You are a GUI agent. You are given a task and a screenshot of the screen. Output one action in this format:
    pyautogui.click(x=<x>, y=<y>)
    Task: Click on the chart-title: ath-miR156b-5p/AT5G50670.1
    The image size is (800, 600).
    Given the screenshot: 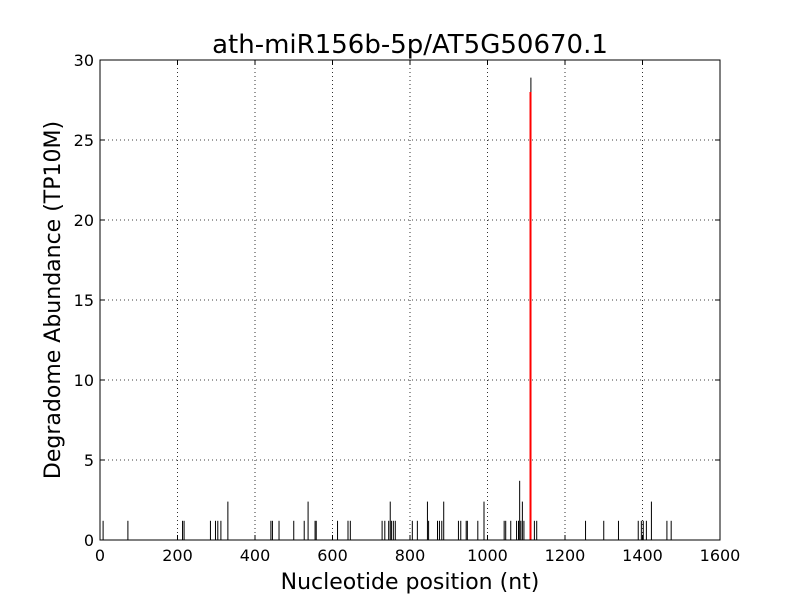 What is the action you would take?
    pyautogui.click(x=410, y=45)
    